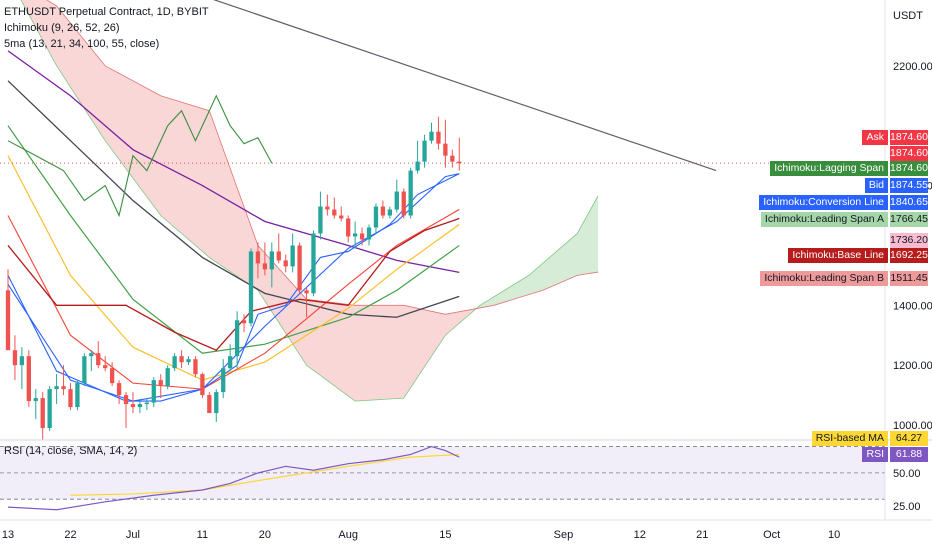 The width and height of the screenshot is (932, 550). I want to click on time-tick: 12, so click(640, 535).